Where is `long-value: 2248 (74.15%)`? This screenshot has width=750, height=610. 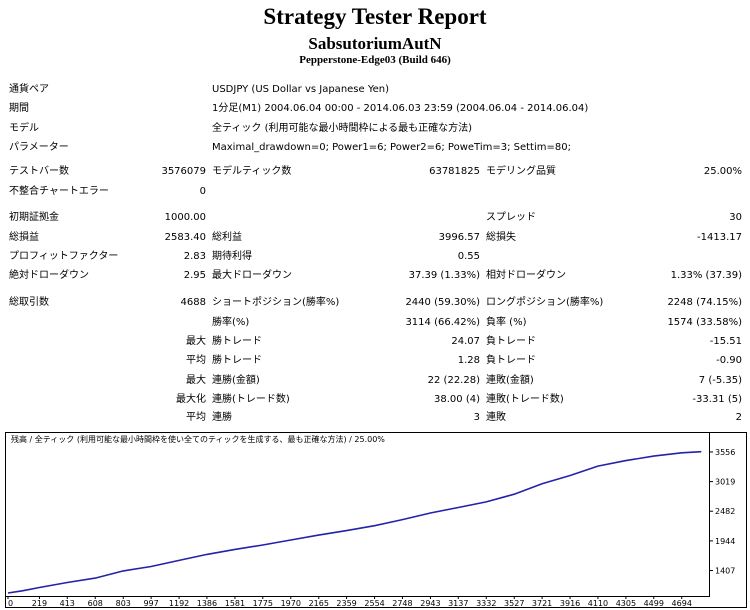 long-value: 2248 (74.15%) is located at coordinates (704, 302).